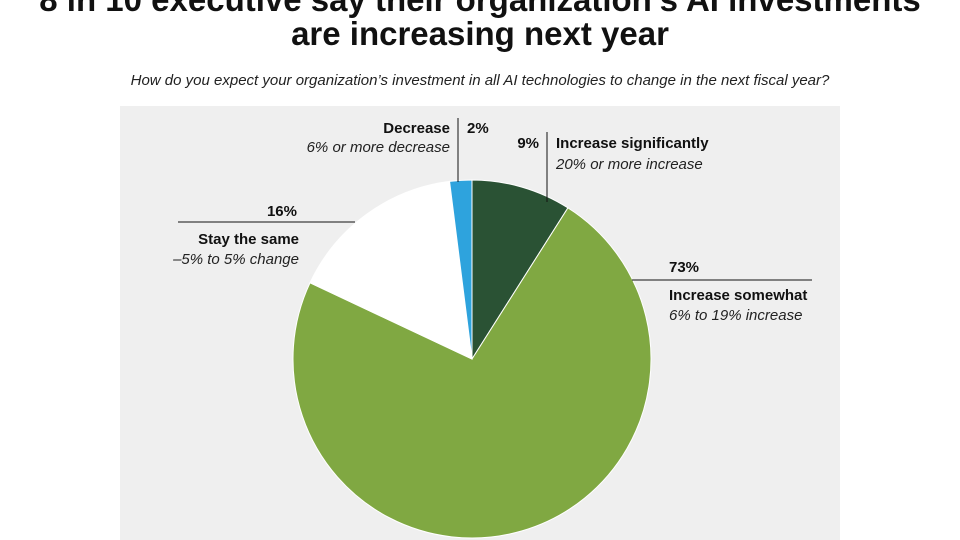 This screenshot has height=540, width=960. I want to click on slice-label-increase-significantly-desc: 20% or more increase, so click(629, 164).